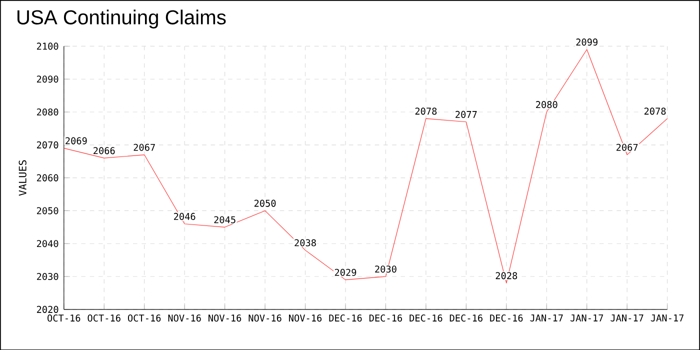 The width and height of the screenshot is (700, 350). What do you see at coordinates (76, 140) in the screenshot?
I see `data-label: 2069` at bounding box center [76, 140].